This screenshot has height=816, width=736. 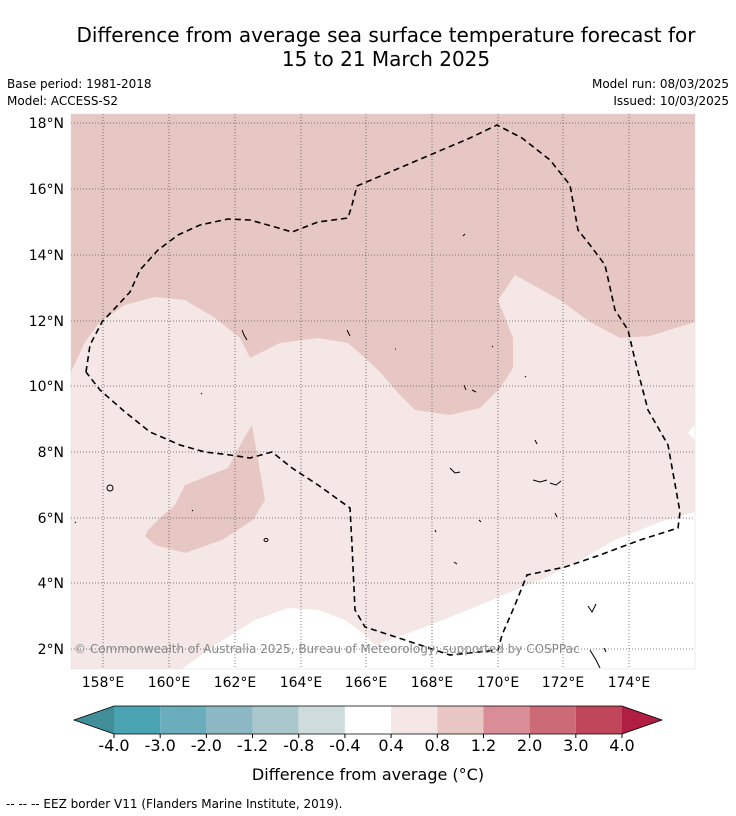 What do you see at coordinates (390, 745) in the screenshot?
I see `colorbar-tick-label: 0.4` at bounding box center [390, 745].